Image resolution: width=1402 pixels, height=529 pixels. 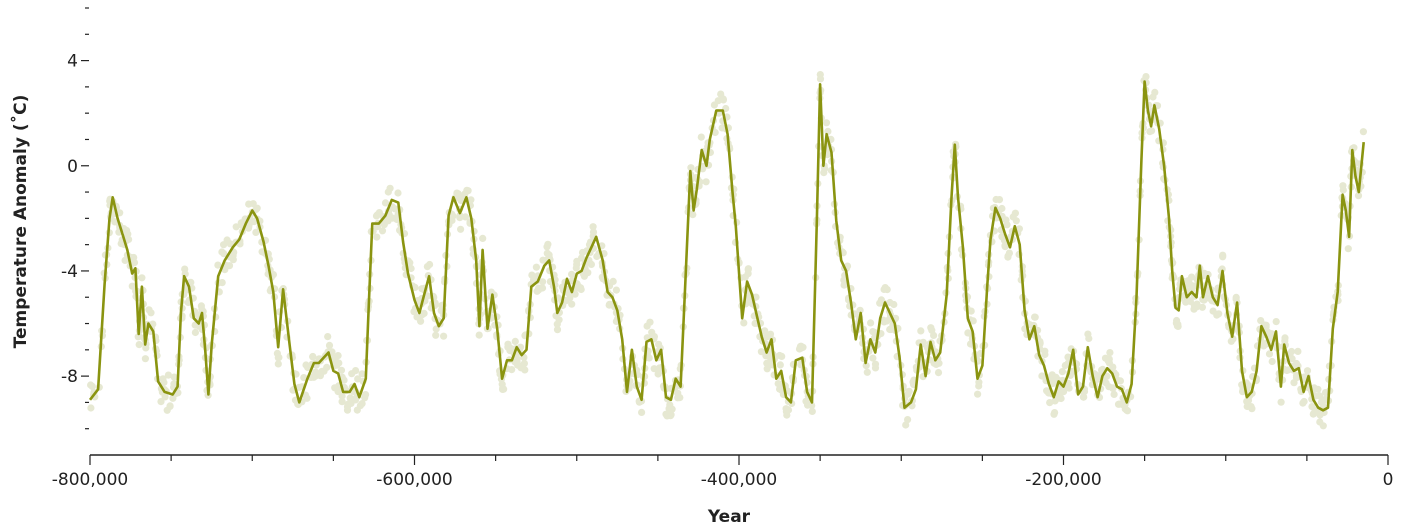 I want to click on x-axis-title: Year, so click(x=729, y=517).